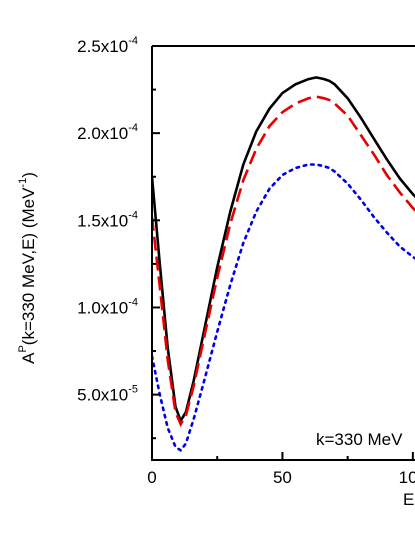 The width and height of the screenshot is (415, 537). What do you see at coordinates (107, 306) in the screenshot?
I see `y-tick-label: 1.0x10⁻⁴` at bounding box center [107, 306].